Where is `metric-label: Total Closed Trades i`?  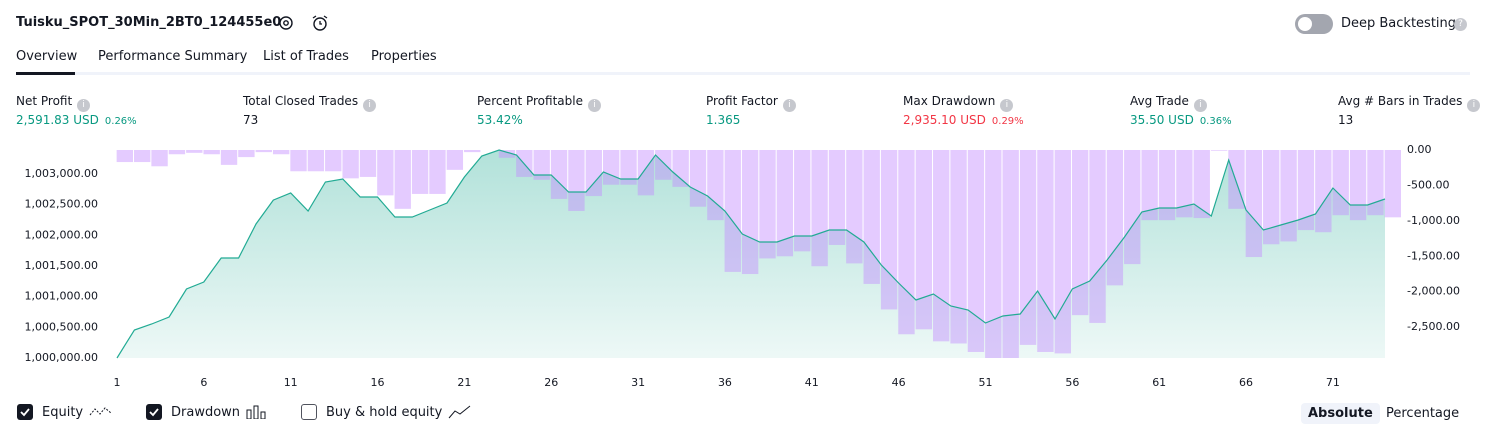 metric-label: Total Closed Trades i is located at coordinates (310, 103).